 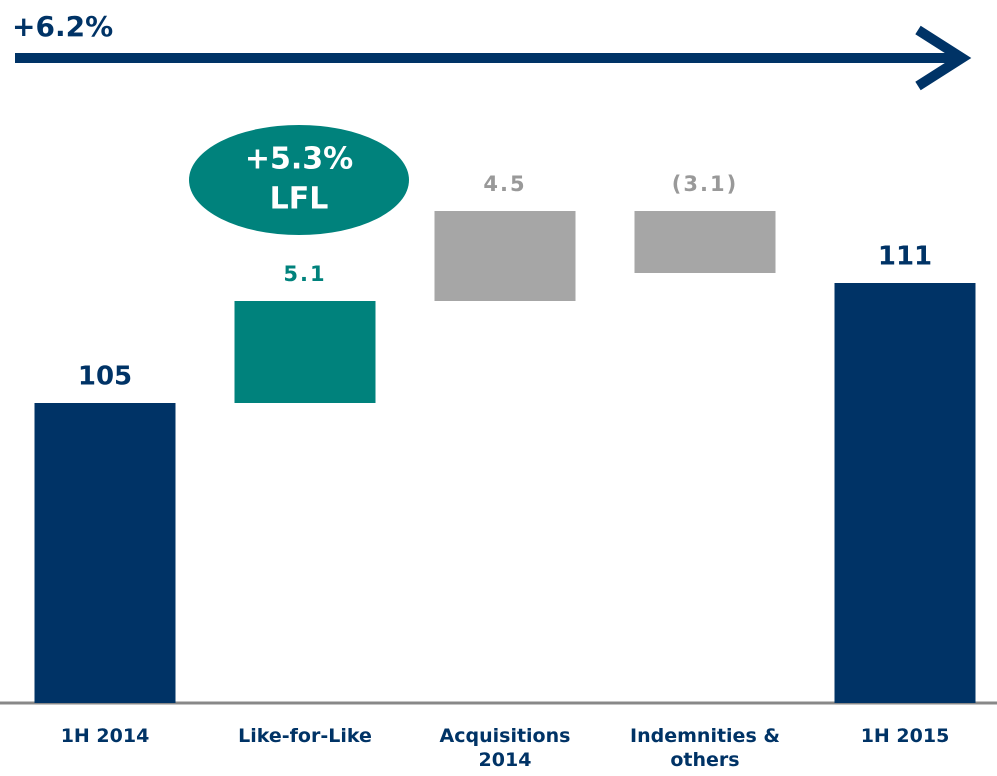 I want to click on x-tick-label: Like-for-Like, so click(x=305, y=736).